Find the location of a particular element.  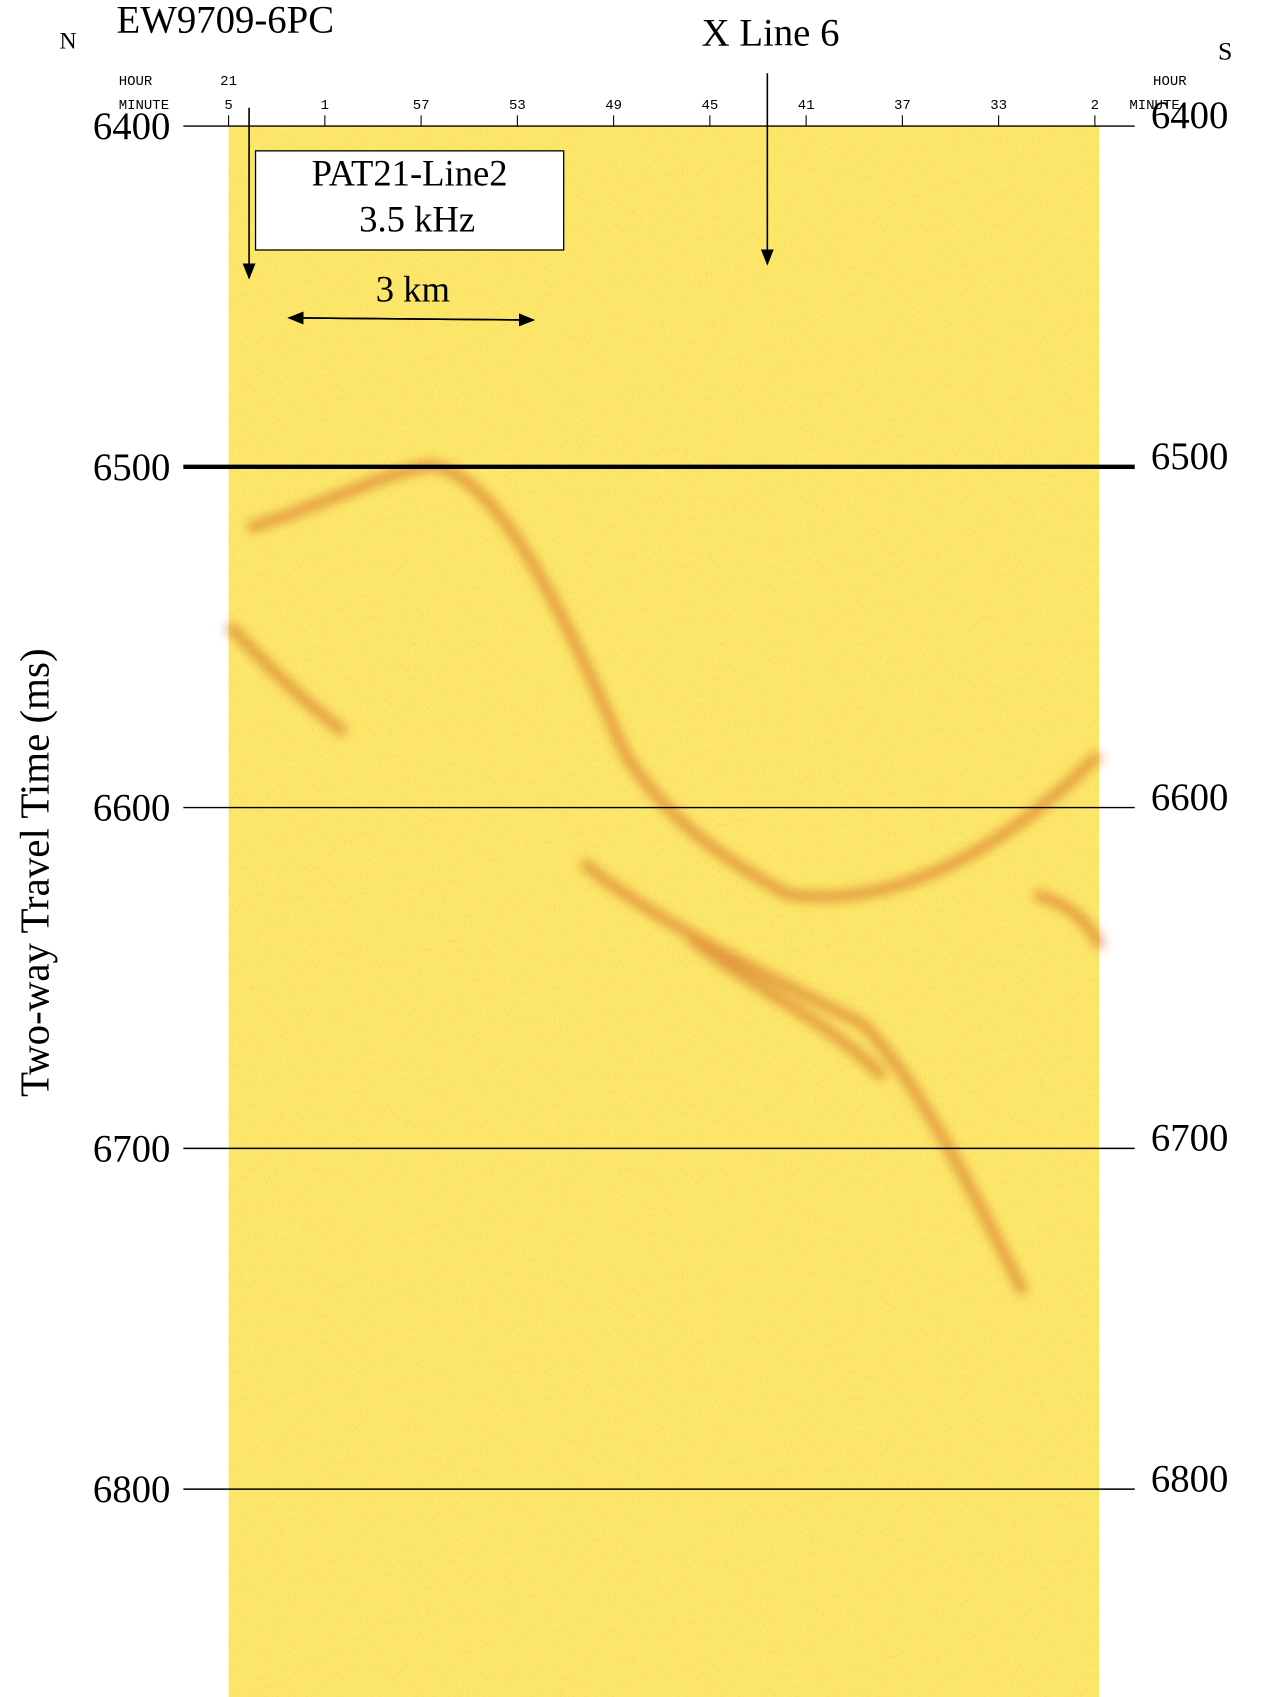

minute-label: 5 is located at coordinates (228, 106).